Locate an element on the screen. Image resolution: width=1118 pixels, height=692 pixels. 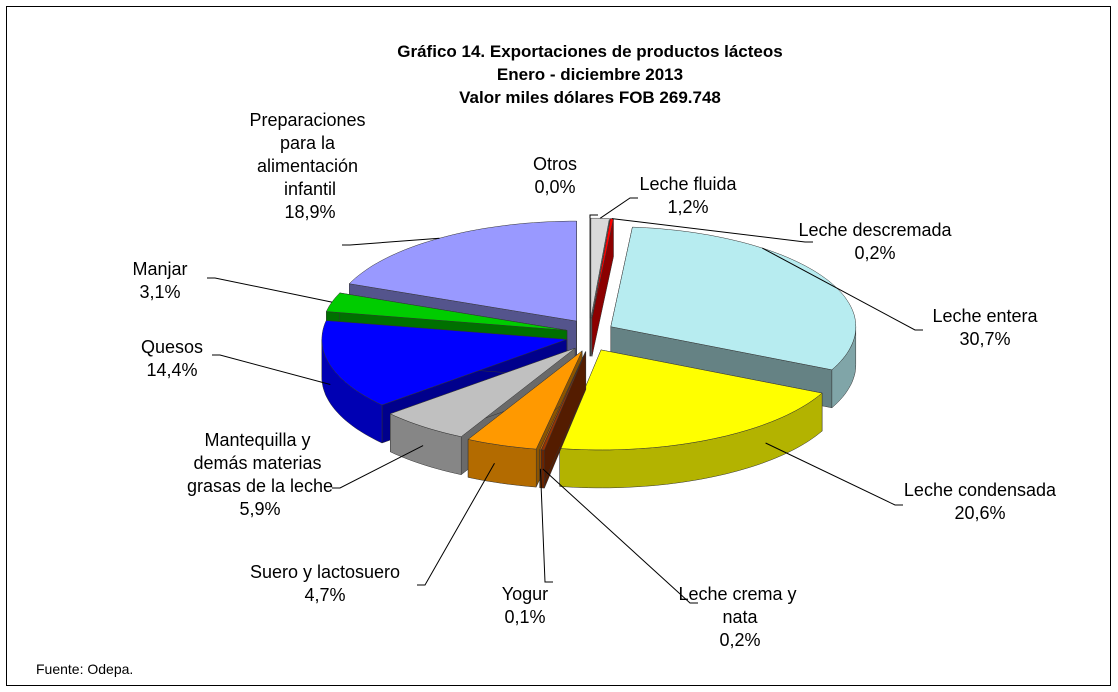
chart-subtitle: Valor miles dólares FOB 269.748 is located at coordinates (590, 97).